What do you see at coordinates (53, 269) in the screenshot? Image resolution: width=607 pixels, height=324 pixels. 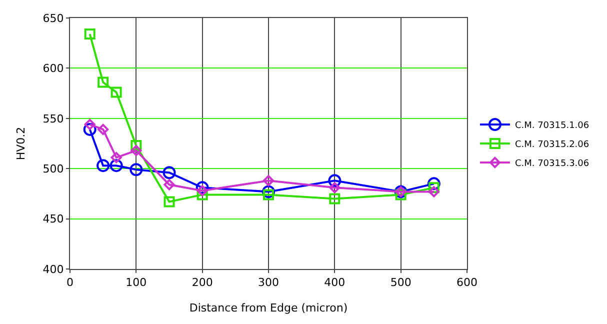 I see `y-tick-label: 400` at bounding box center [53, 269].